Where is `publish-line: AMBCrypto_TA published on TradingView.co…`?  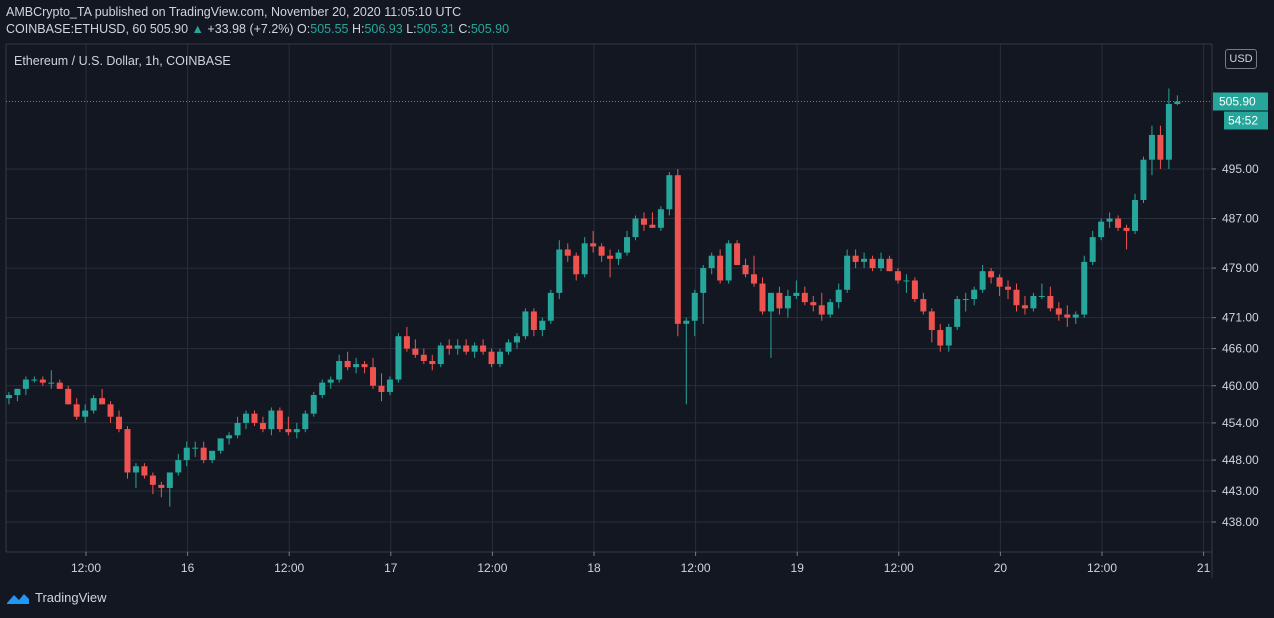
publish-line: AMBCrypto_TA published on TradingView.co… is located at coordinates (233, 12).